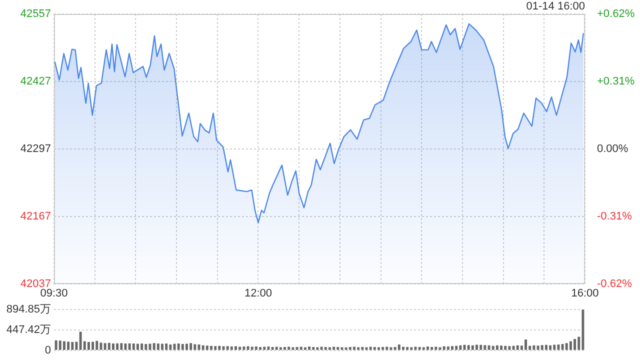 The width and height of the screenshot is (640, 360). What do you see at coordinates (258, 294) in the screenshot?
I see `x-tick-label: 12:00` at bounding box center [258, 294].